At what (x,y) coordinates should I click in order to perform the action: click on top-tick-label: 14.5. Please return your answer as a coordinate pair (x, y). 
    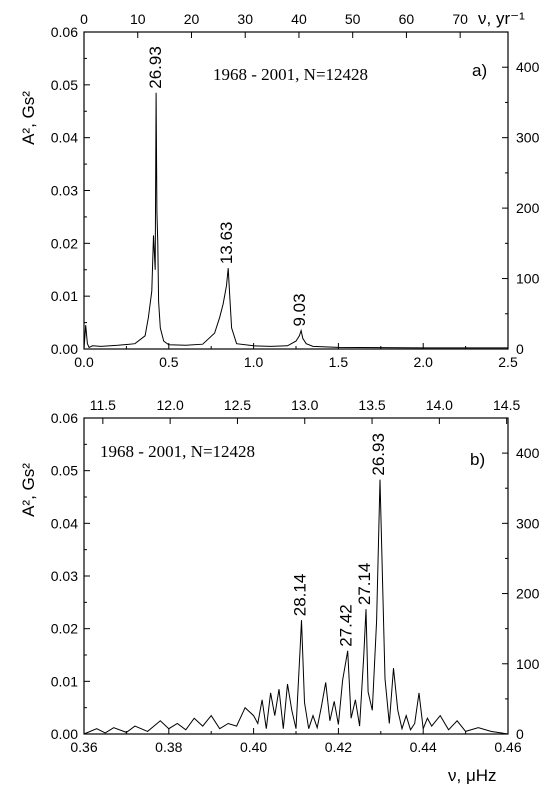
    Looking at the image, I should click on (506, 405).